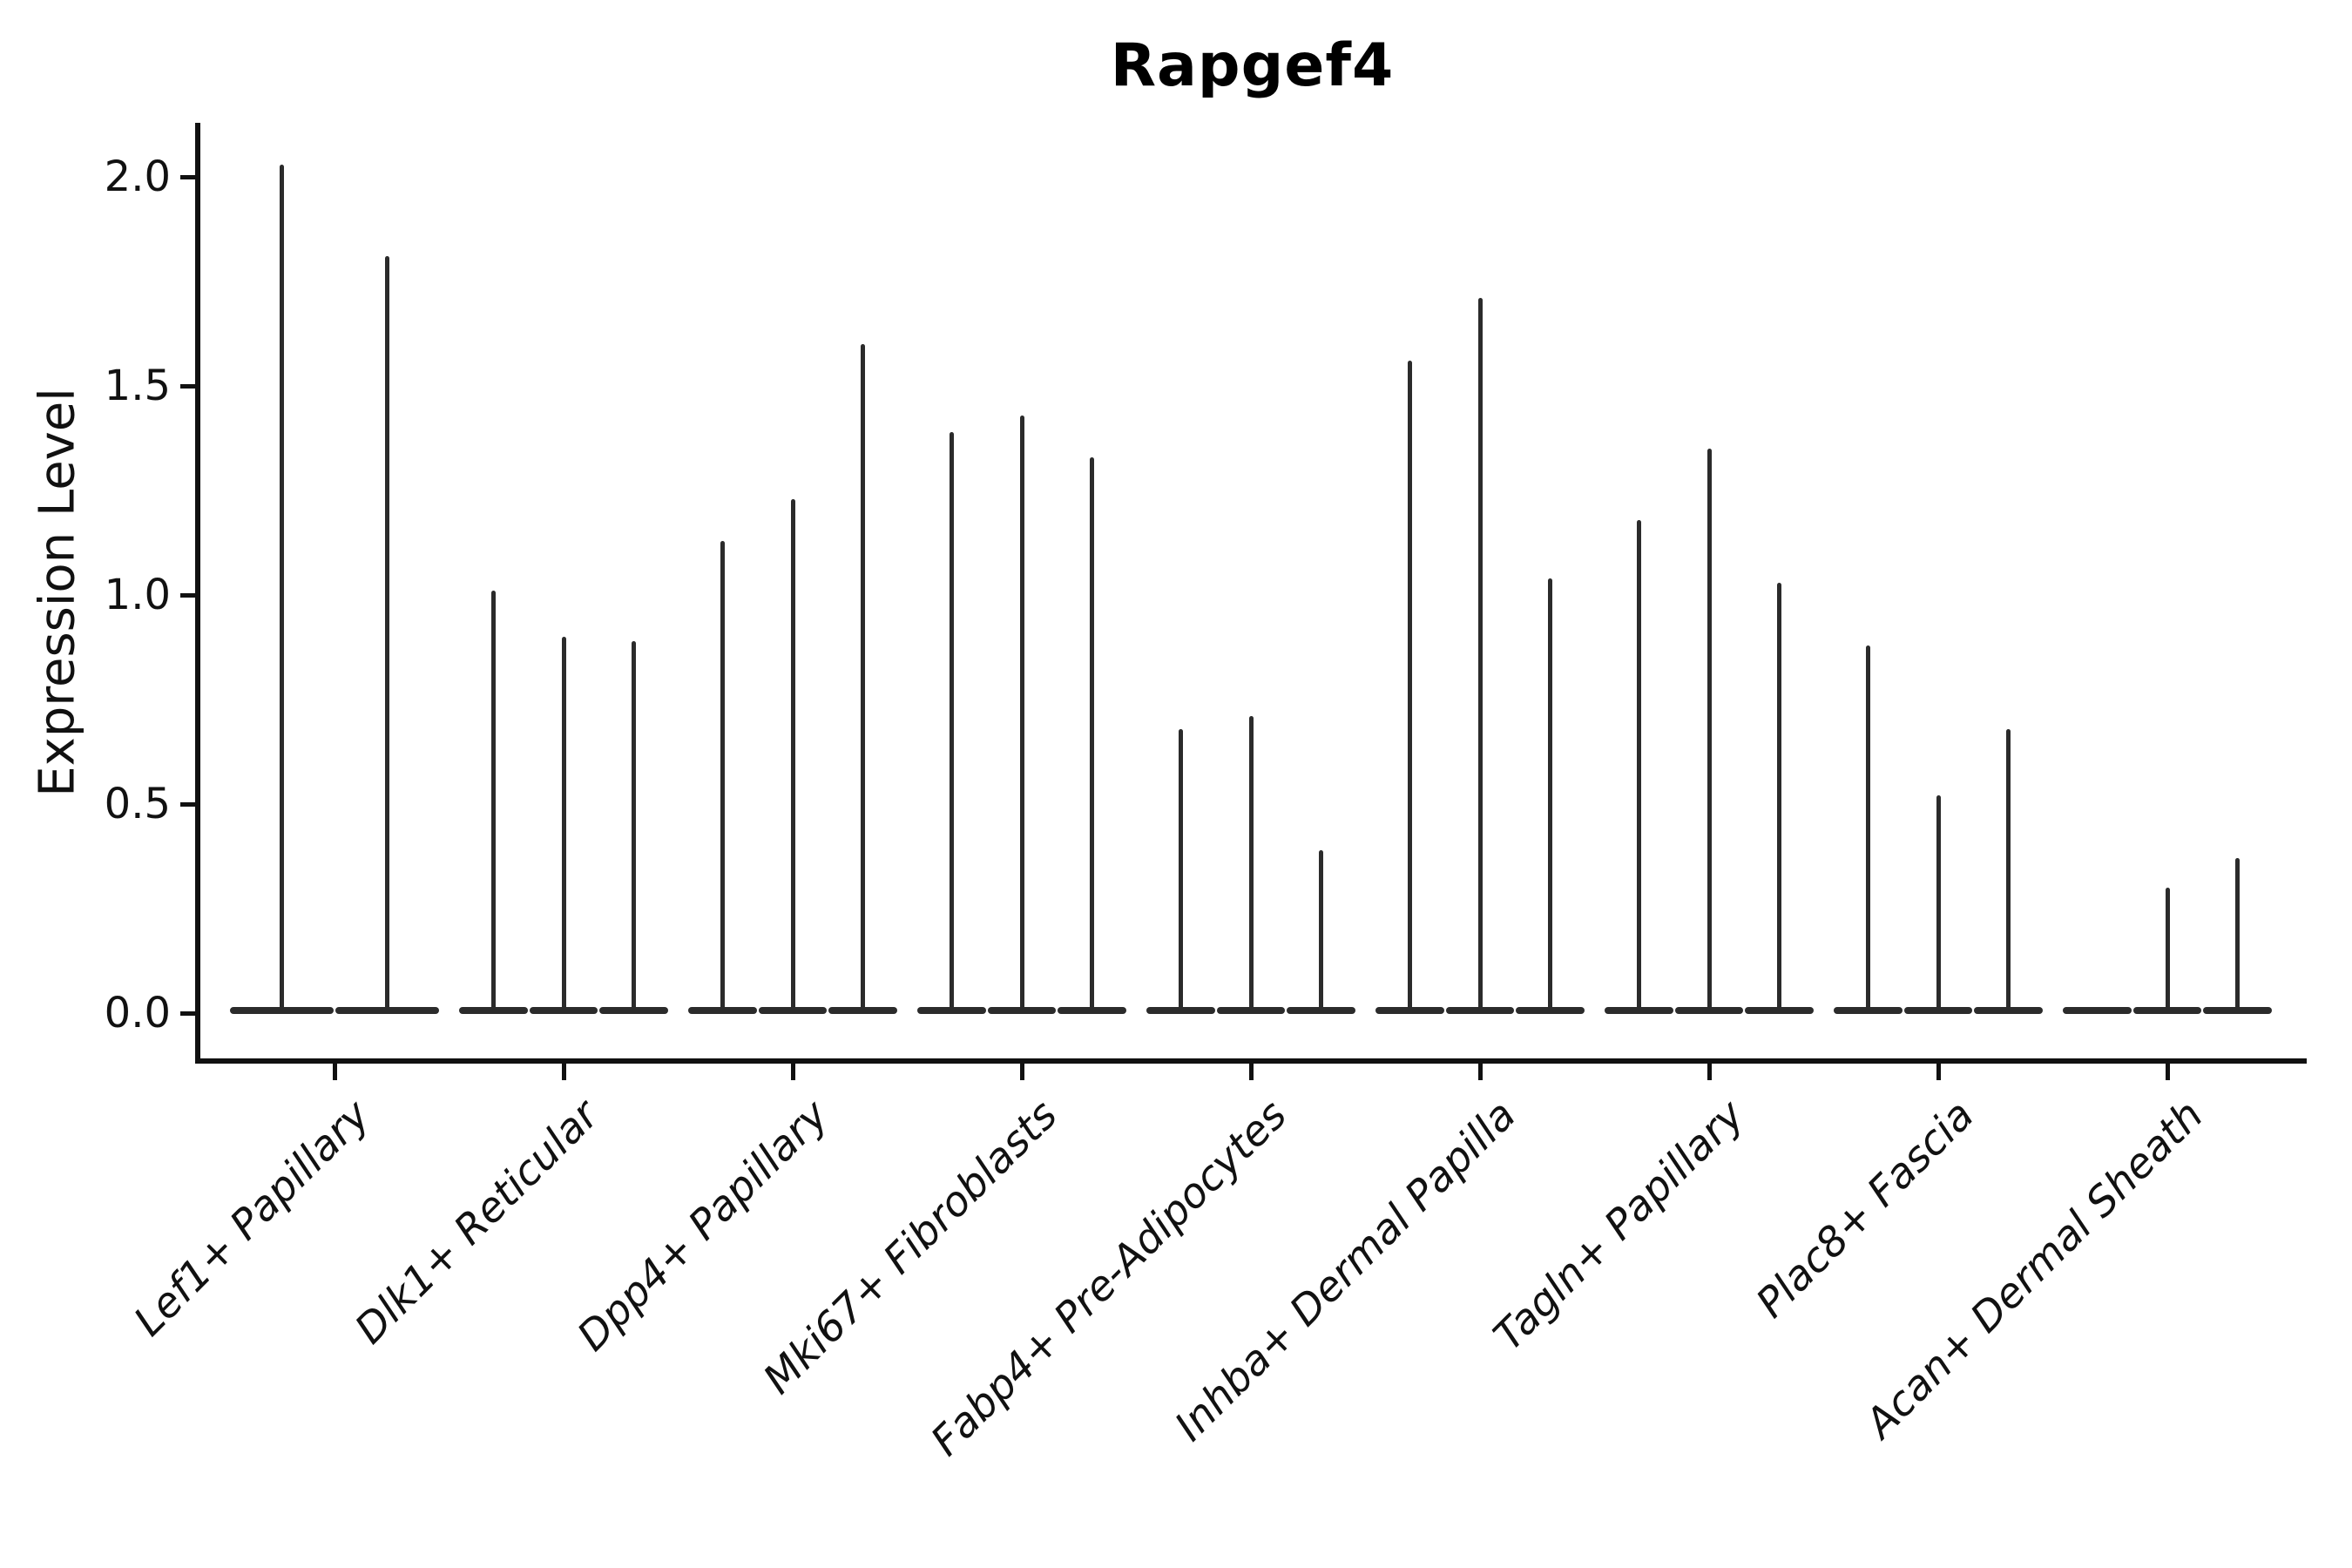  I want to click on x-tick-label: Lef1+ Papillary, so click(252, 1218).